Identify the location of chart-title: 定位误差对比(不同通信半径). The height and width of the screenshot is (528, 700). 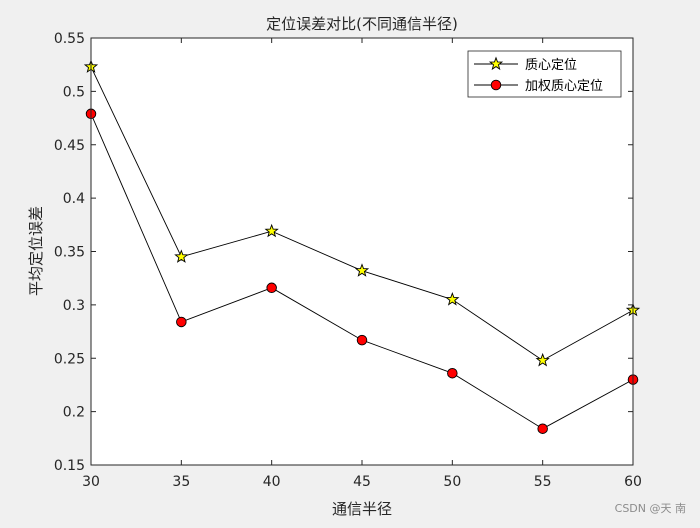
(362, 24).